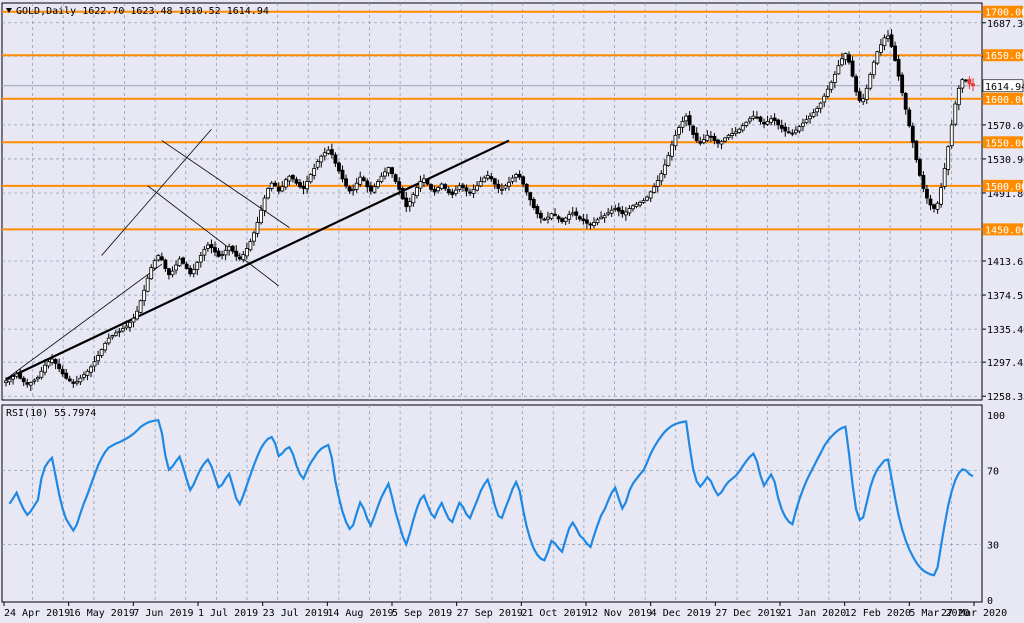  Describe the element at coordinates (37, 613) in the screenshot. I see `x-tick-label: 24 Apr 2019` at that location.